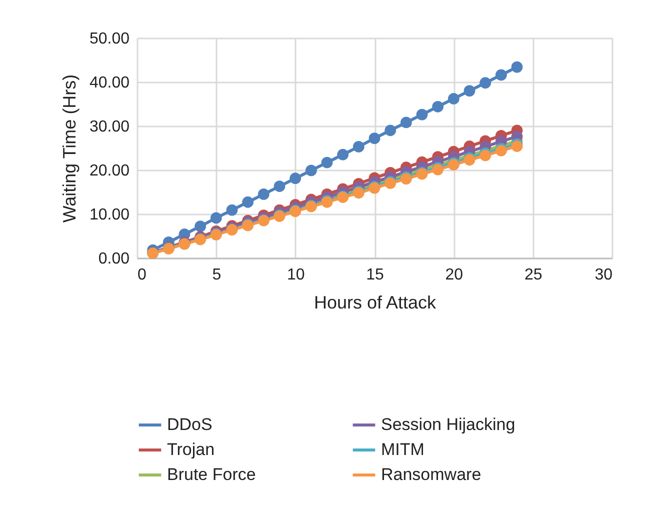 This screenshot has width=663, height=511. I want to click on legend-label: Trojan, so click(191, 449).